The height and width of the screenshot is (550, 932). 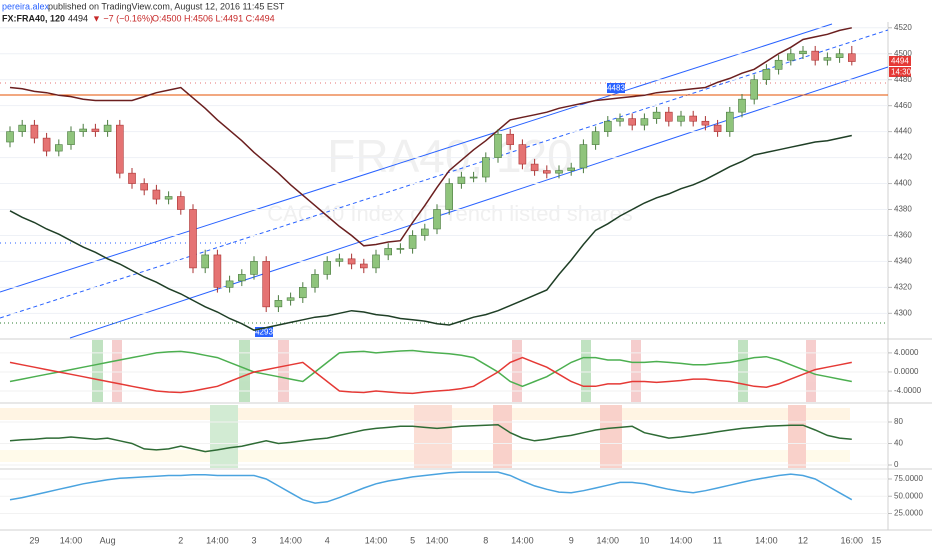 What do you see at coordinates (898, 421) in the screenshot?
I see `y-tick-label: 80` at bounding box center [898, 421].